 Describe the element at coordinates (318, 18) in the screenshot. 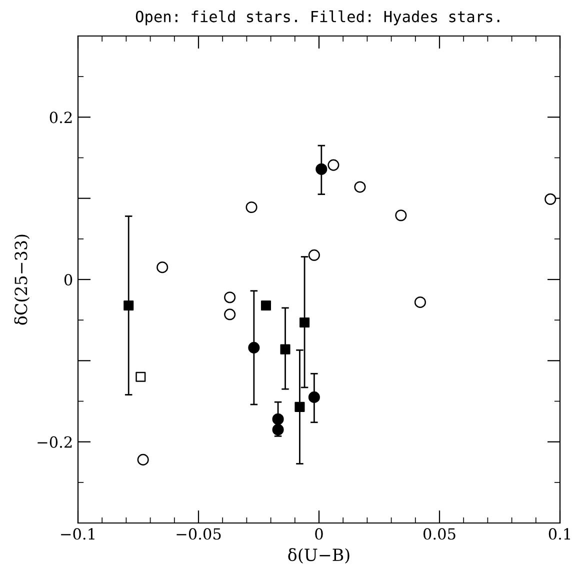

I see `chart-title: Open: field stars. Filled: Hyades stars.` at that location.